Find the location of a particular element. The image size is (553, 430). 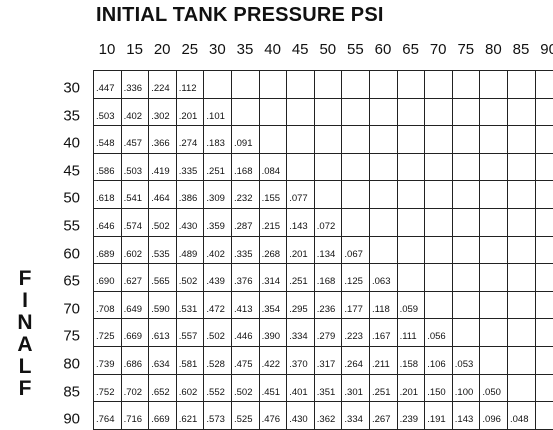

table-cell: .232 is located at coordinates (243, 199).